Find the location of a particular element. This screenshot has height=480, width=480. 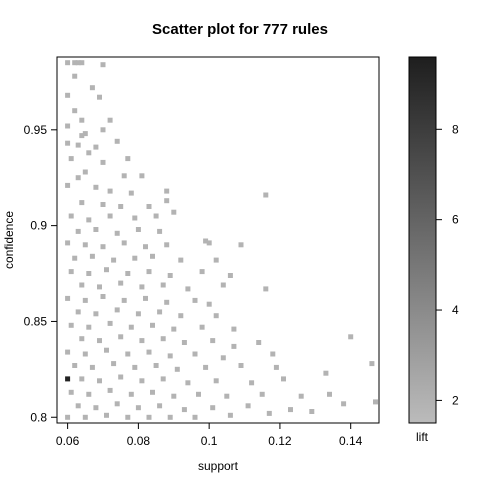

y-axis-label: confidence is located at coordinates (9, 240).